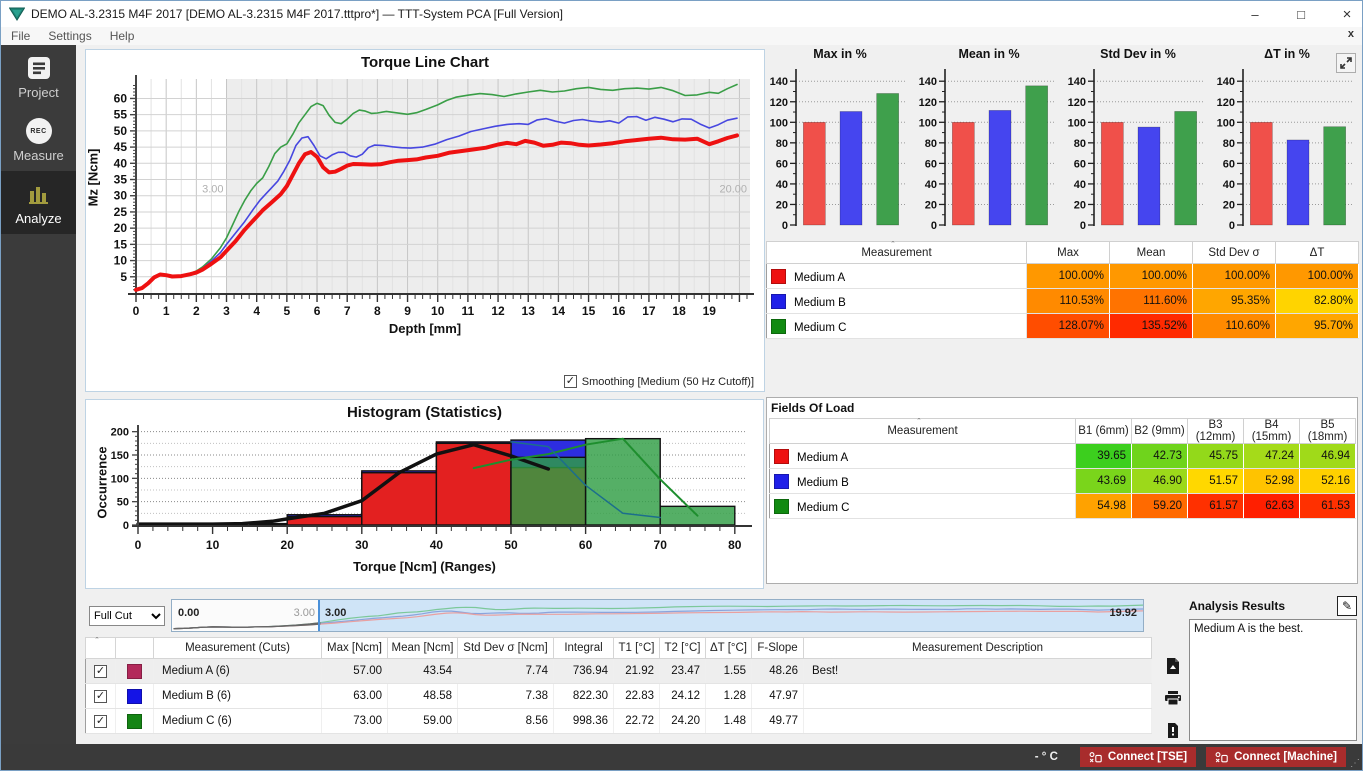 This screenshot has width=1363, height=771. Describe the element at coordinates (657, 615) in the screenshot. I see `range-slider: 0.00 3.00 3.00 19.92` at that location.